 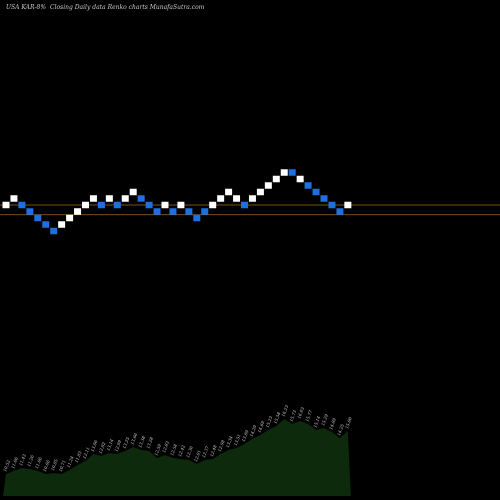 I want to click on volume-label: 15.73, so click(x=292, y=415).